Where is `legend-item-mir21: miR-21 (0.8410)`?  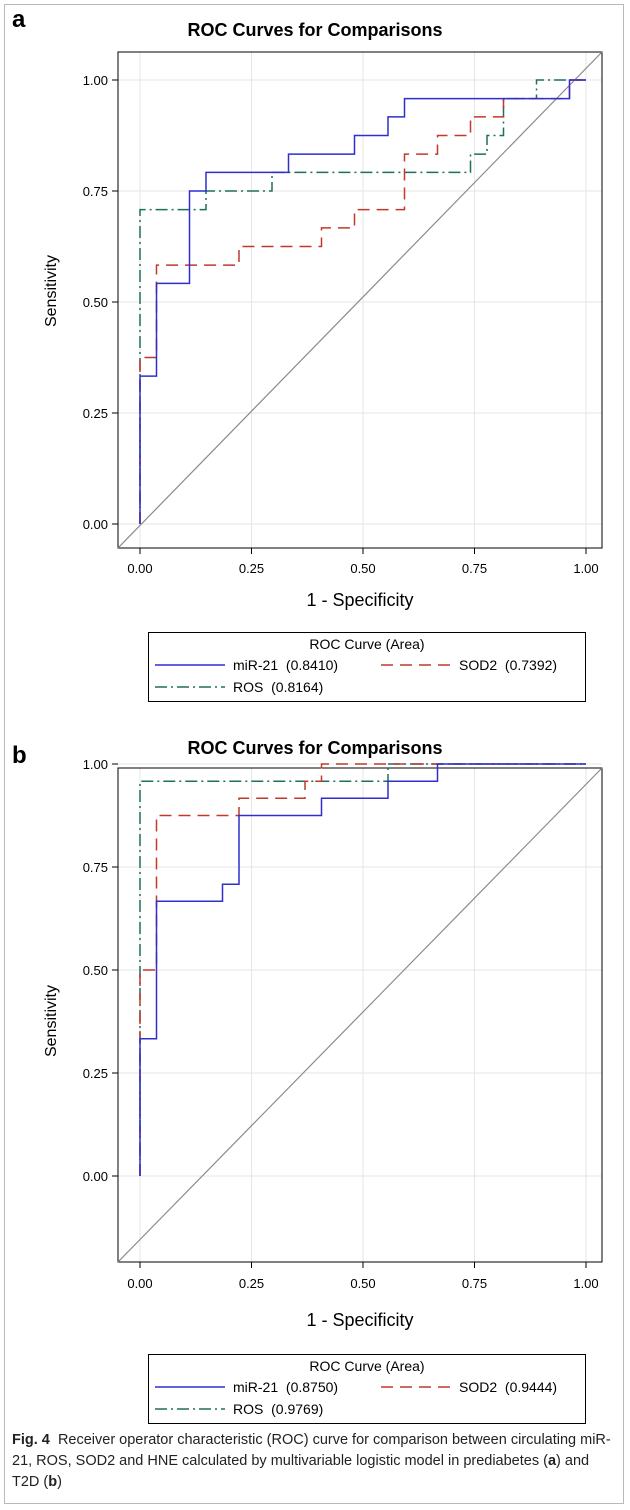 legend-item-mir21: miR-21 (0.8410) is located at coordinates (246, 665).